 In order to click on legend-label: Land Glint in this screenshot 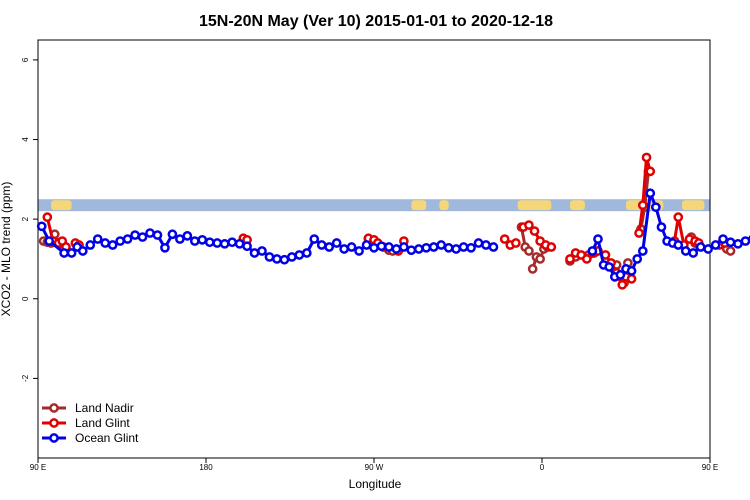, I will do `click(102, 423)`.